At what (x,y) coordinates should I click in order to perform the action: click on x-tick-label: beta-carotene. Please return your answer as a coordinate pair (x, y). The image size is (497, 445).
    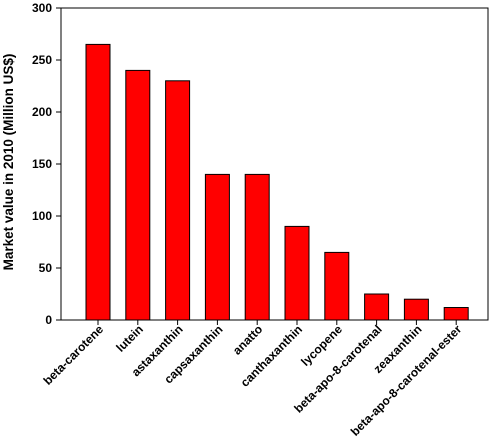
    Looking at the image, I should click on (74, 355).